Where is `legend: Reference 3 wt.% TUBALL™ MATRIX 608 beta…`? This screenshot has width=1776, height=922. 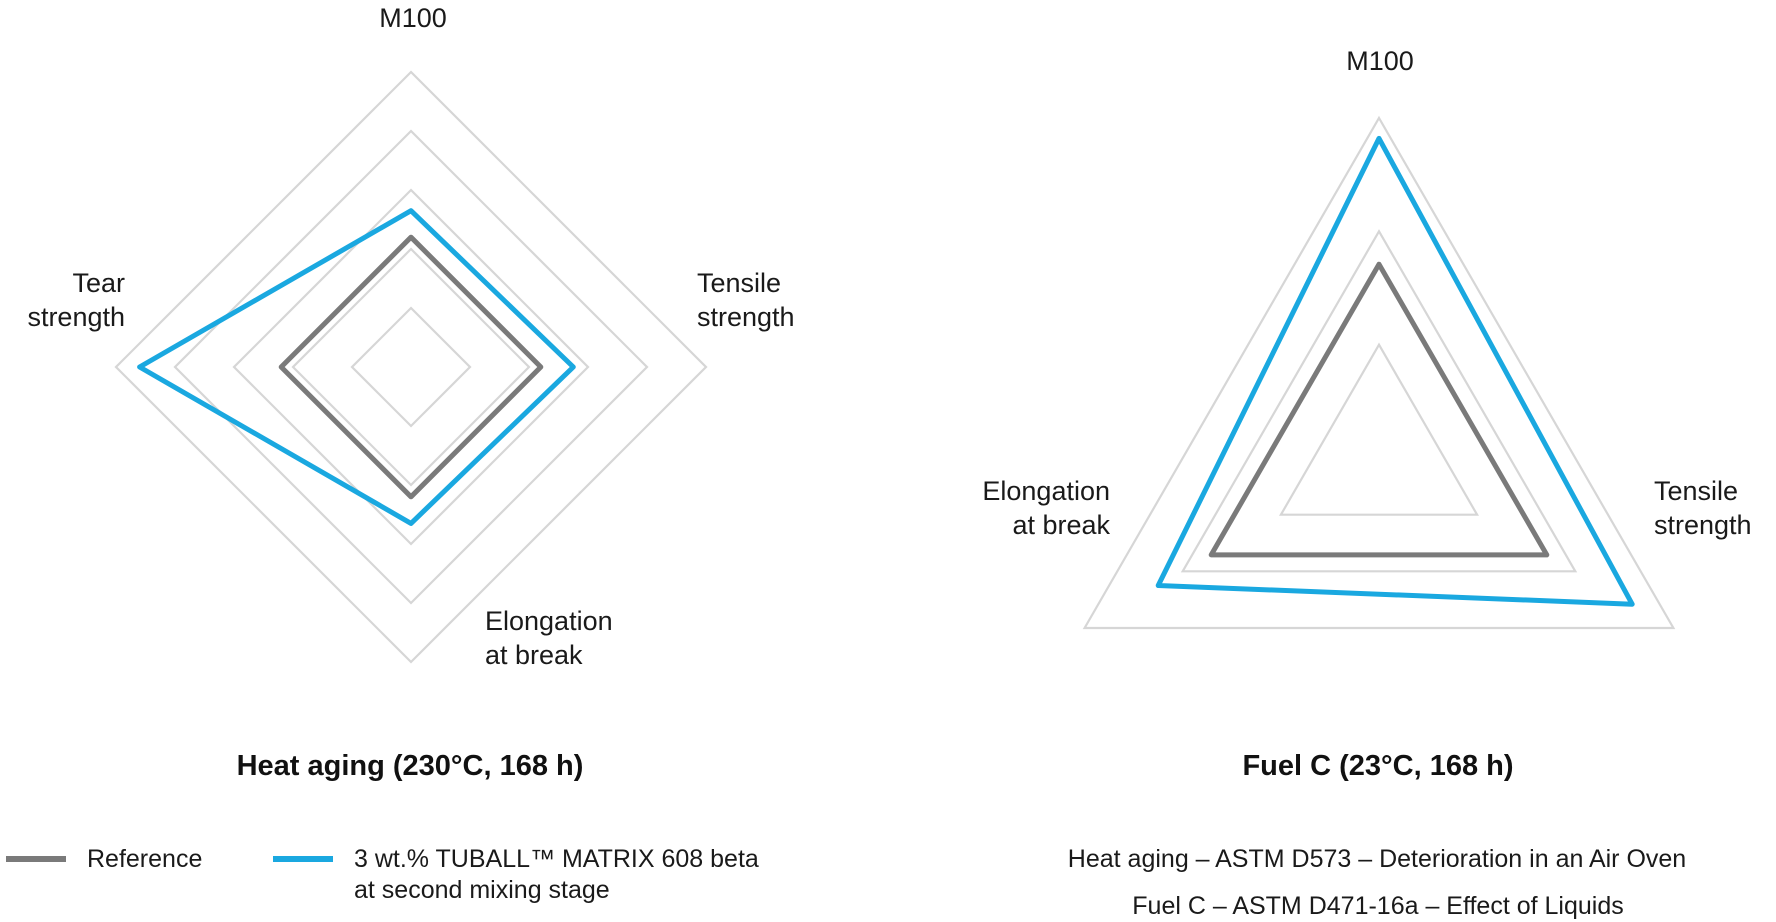 legend: Reference 3 wt.% TUBALL™ MATRIX 608 beta… is located at coordinates (386, 874).